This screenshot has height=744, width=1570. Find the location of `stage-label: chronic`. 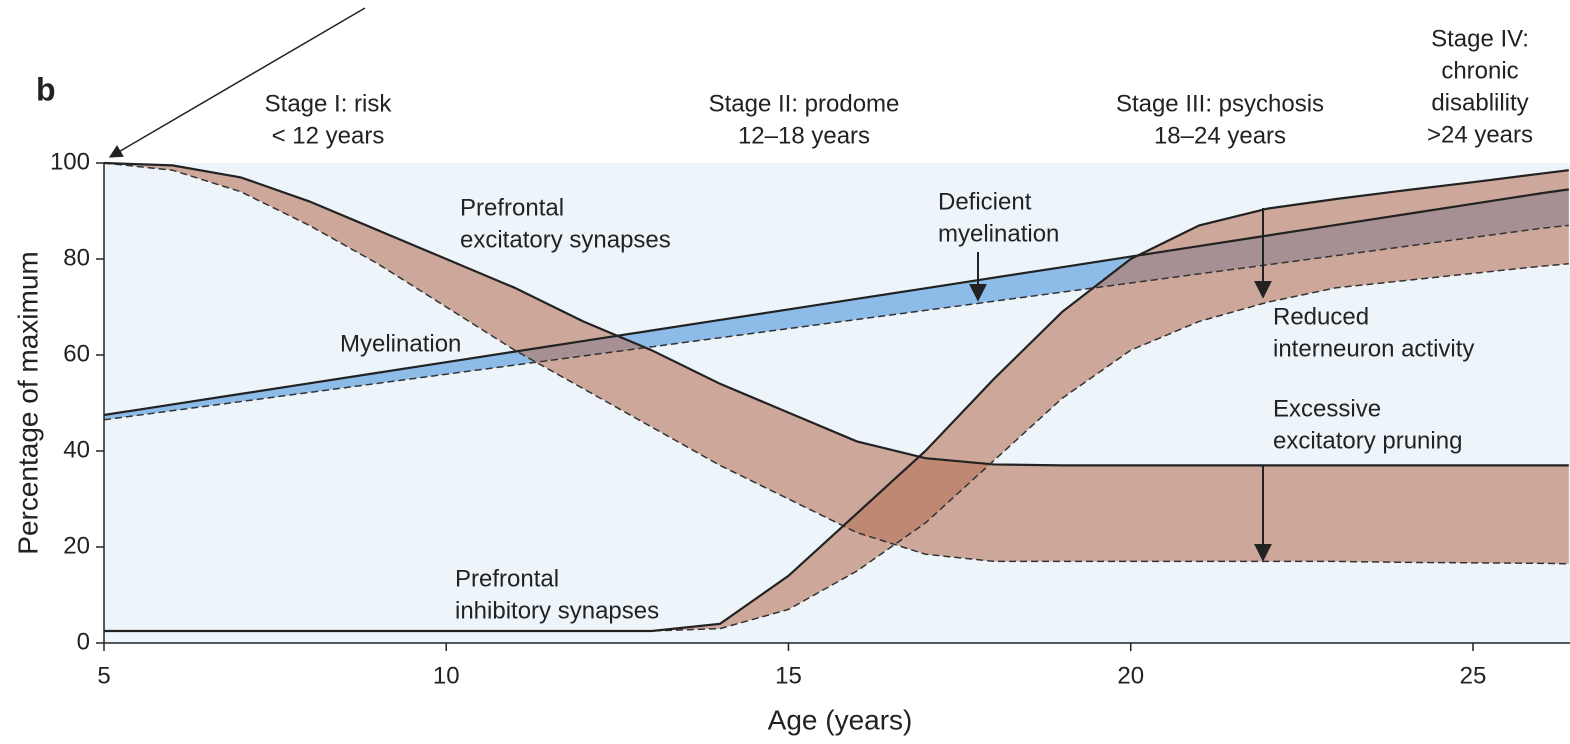

stage-label: chronic is located at coordinates (1479, 70).